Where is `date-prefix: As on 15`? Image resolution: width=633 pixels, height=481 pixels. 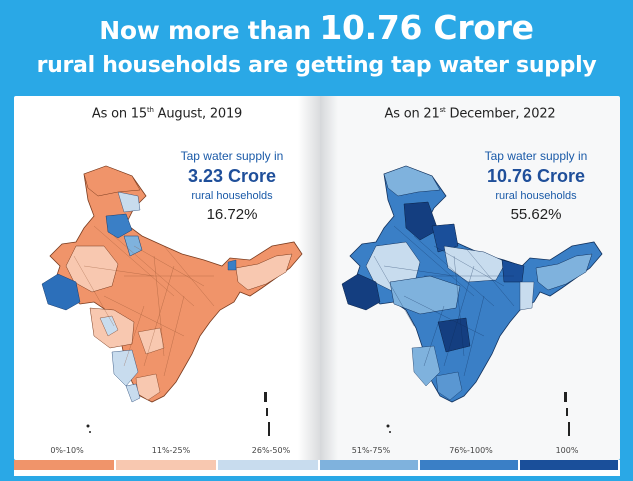
date-prefix: As on 15 is located at coordinates (119, 114).